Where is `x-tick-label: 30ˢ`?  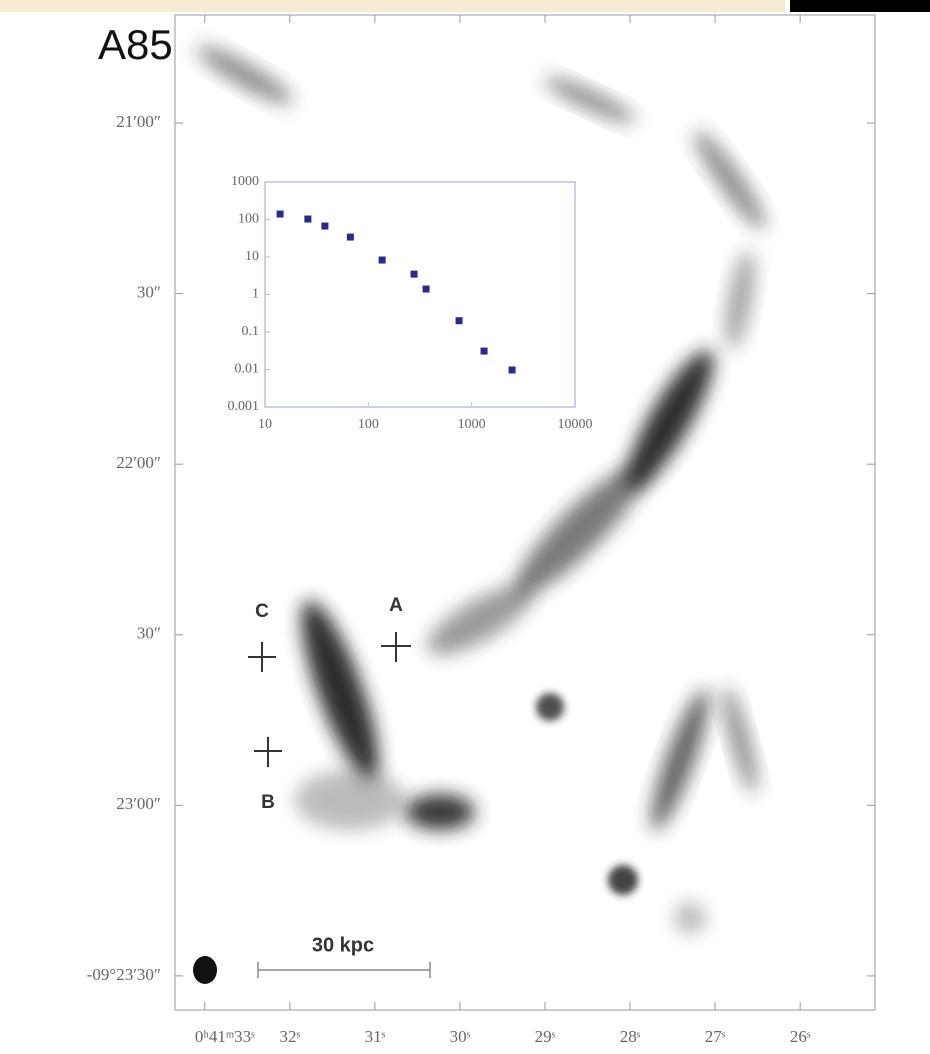 x-tick-label: 30ˢ is located at coordinates (460, 1036).